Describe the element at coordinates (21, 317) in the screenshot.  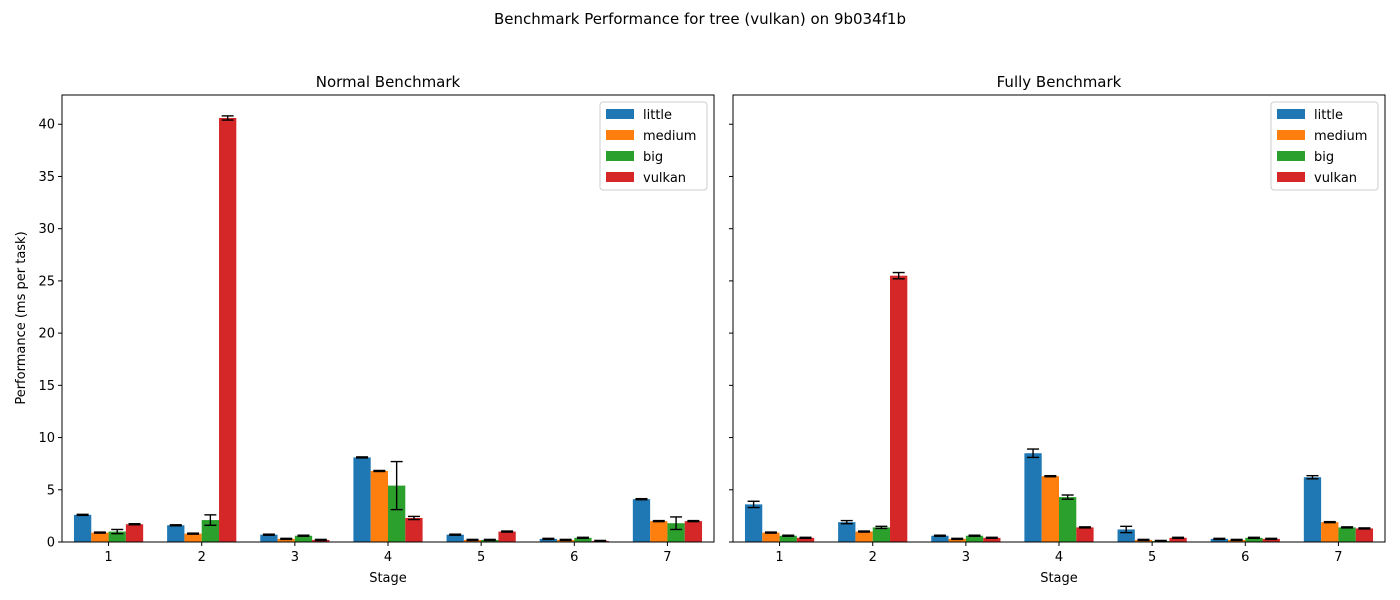
I see `y-axis-label: Performance (ms per task)` at that location.